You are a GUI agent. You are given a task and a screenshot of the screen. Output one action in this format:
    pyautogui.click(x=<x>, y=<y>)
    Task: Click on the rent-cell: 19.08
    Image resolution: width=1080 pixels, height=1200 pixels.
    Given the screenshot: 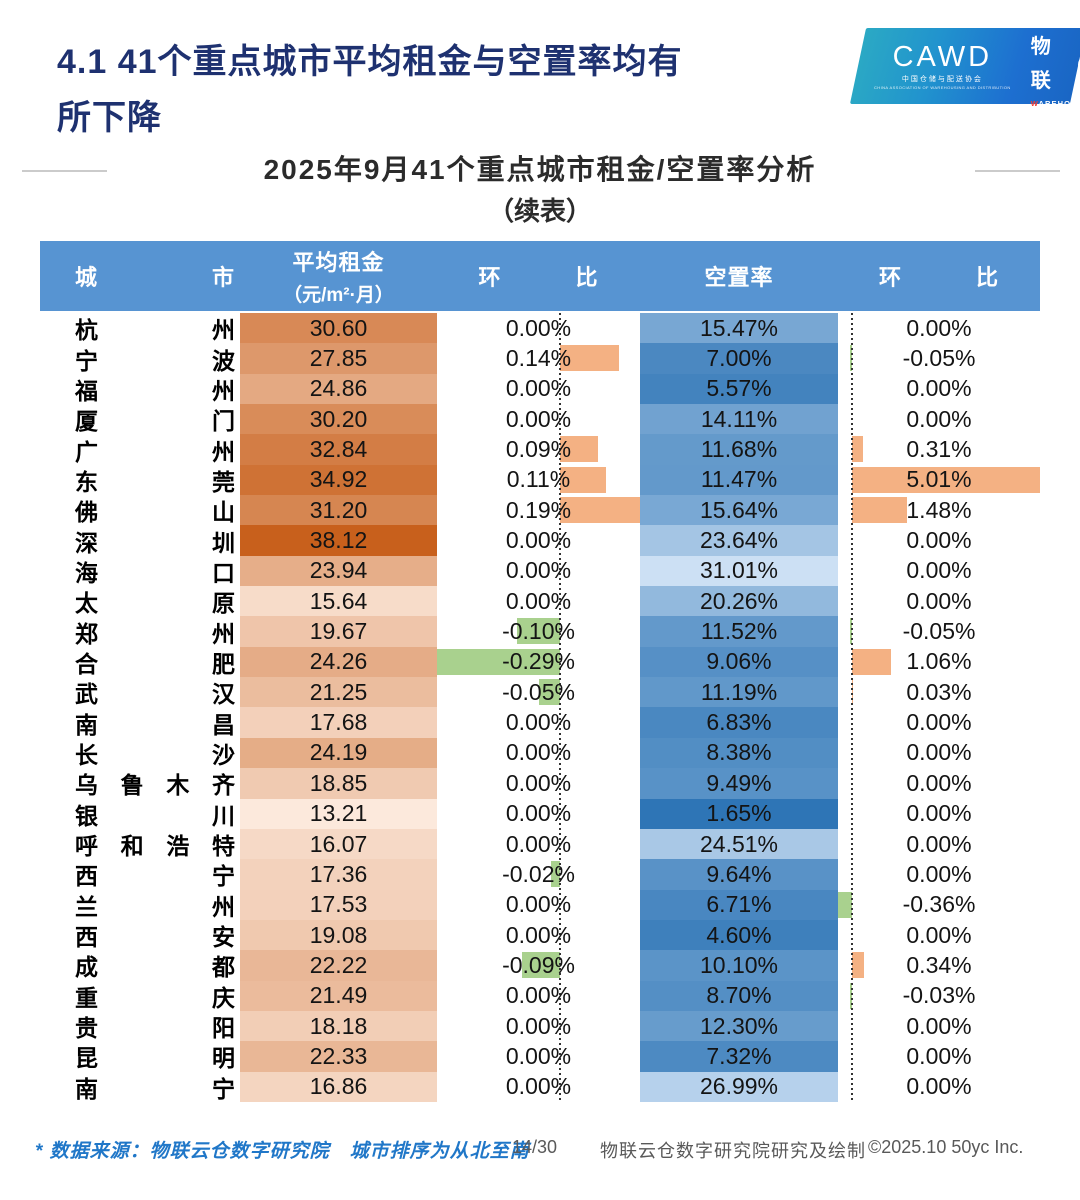 What is the action you would take?
    pyautogui.click(x=338, y=935)
    